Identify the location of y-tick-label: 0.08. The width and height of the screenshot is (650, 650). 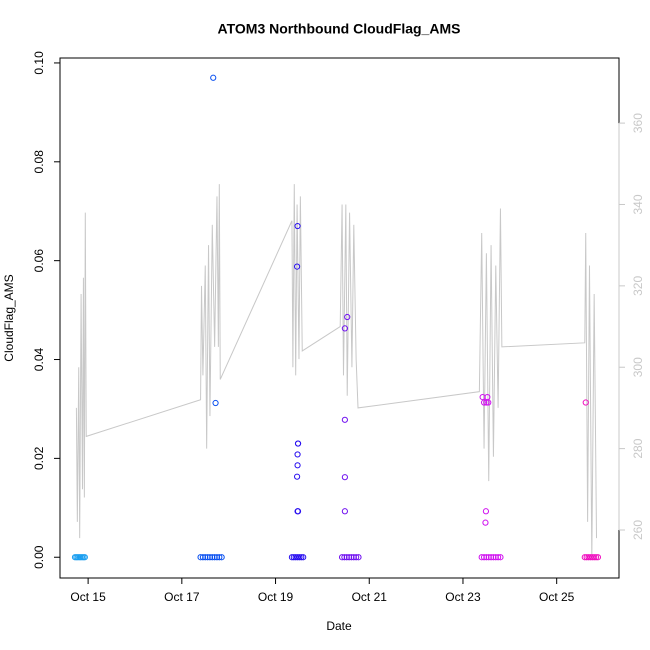
(39, 162).